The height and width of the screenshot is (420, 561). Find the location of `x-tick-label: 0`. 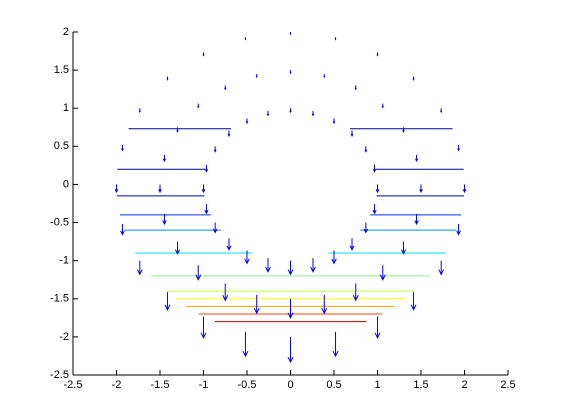

x-tick-label: 0 is located at coordinates (290, 385).